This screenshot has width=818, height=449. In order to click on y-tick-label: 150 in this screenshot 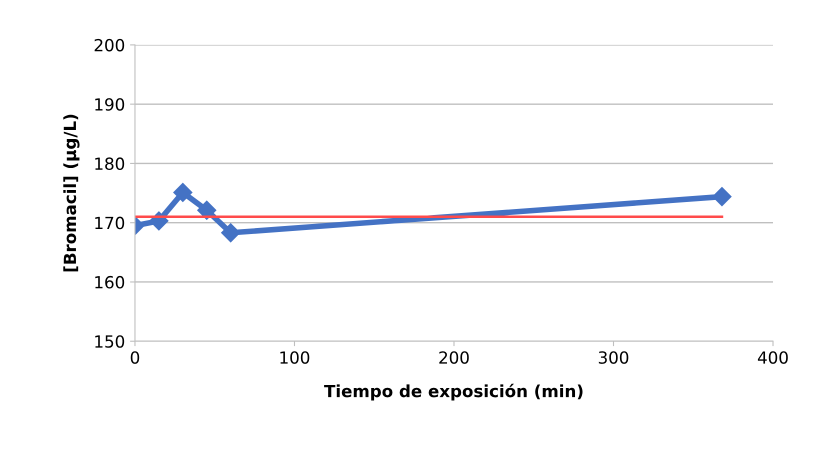, I will do `click(109, 341)`.